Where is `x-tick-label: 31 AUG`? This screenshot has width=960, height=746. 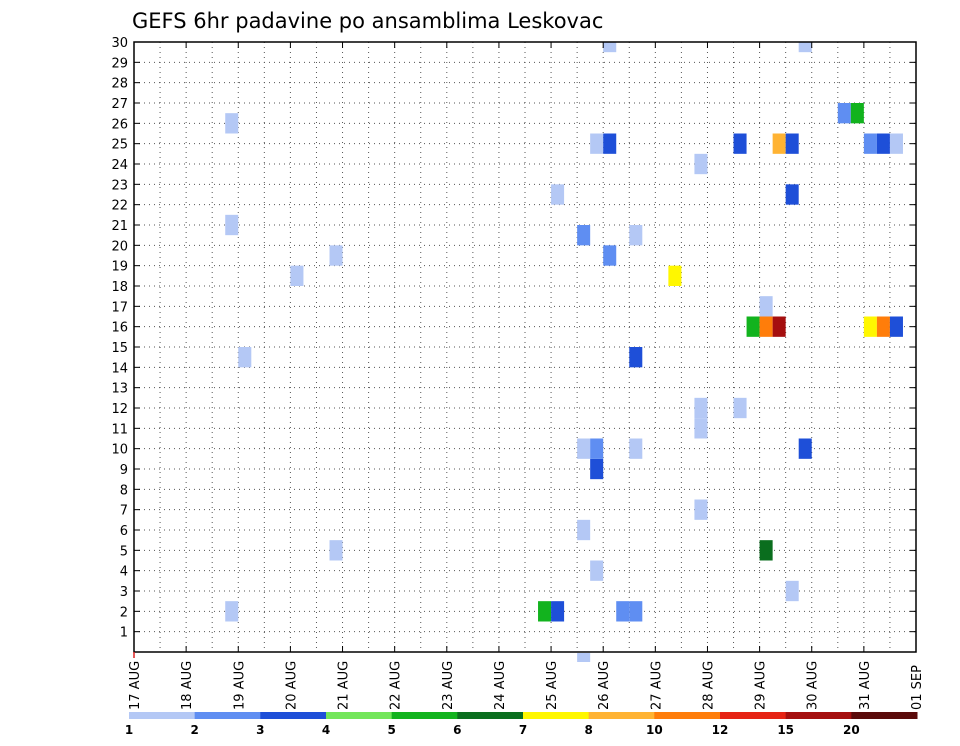 x-tick-label: 31 AUG is located at coordinates (865, 685).